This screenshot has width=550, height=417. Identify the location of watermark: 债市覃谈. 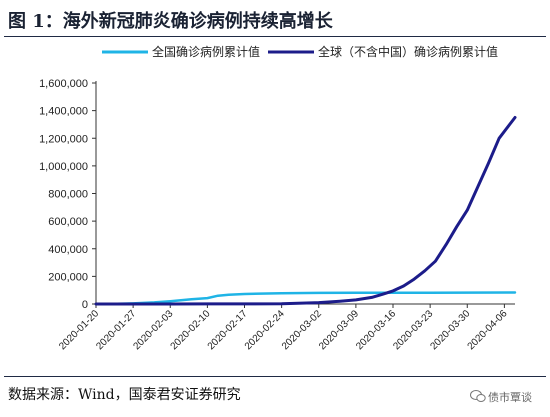
(509, 397).